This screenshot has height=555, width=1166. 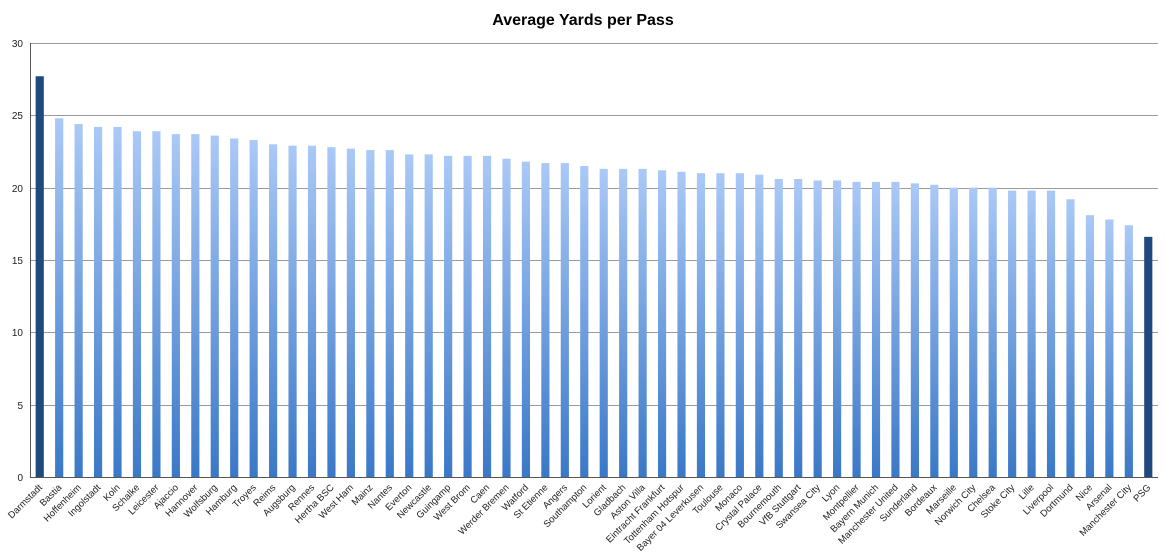 I want to click on y-tick-label: 25, so click(x=18, y=116).